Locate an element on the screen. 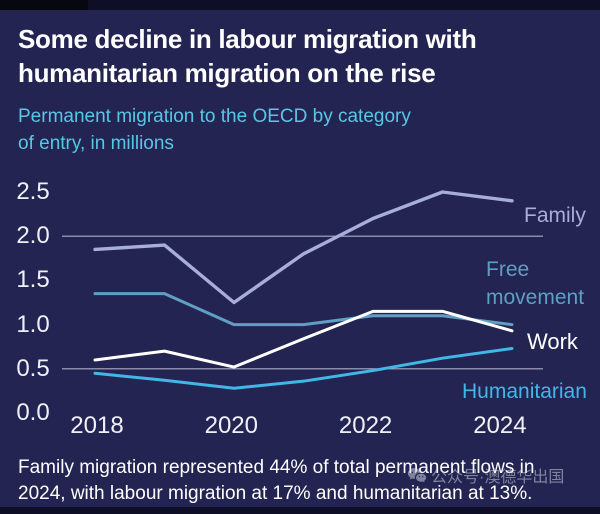 The height and width of the screenshot is (514, 600). top-letterbox-strip is located at coordinates (300, 5).